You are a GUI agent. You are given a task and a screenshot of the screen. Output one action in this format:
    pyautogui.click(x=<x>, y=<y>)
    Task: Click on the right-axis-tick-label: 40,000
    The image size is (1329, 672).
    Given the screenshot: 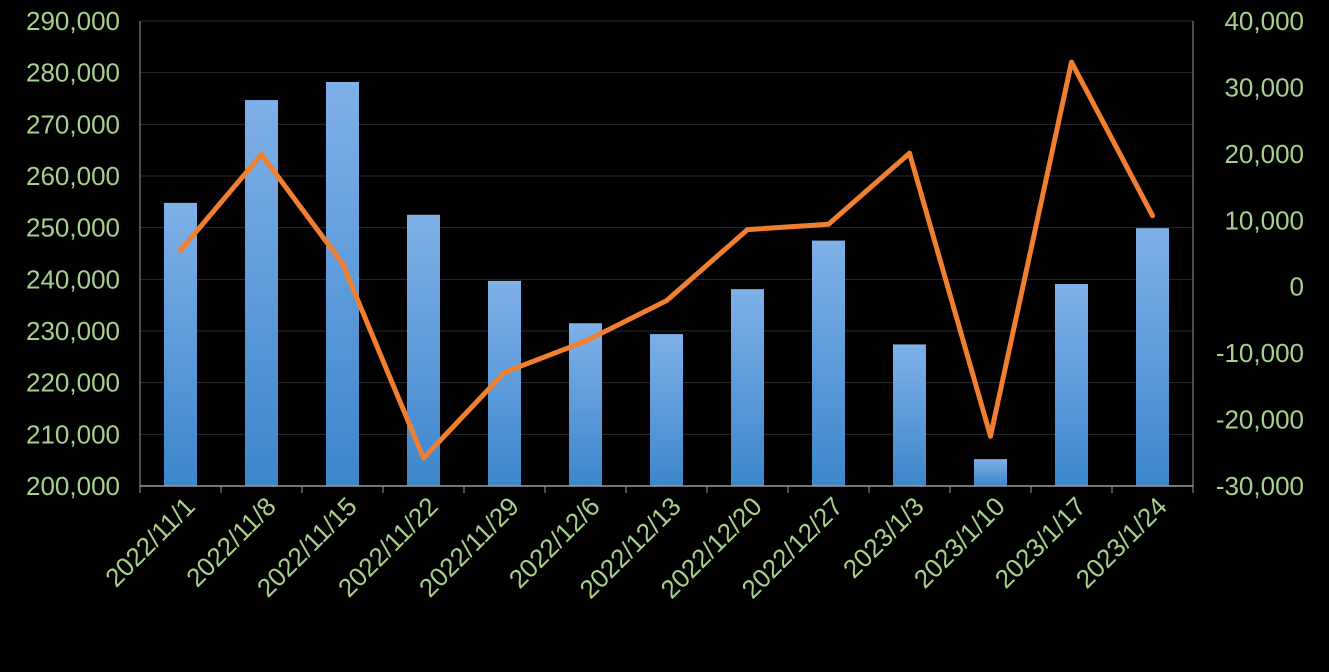 What is the action you would take?
    pyautogui.click(x=1264, y=21)
    